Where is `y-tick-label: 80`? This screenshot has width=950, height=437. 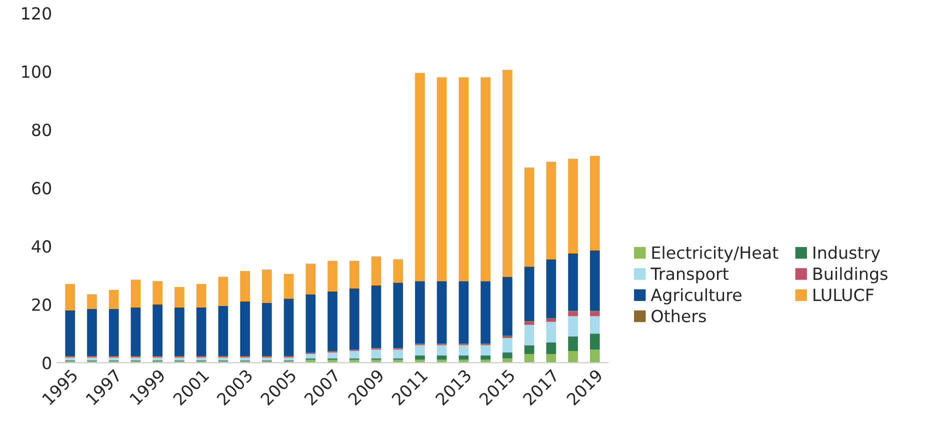
y-tick-label: 80 is located at coordinates (42, 130).